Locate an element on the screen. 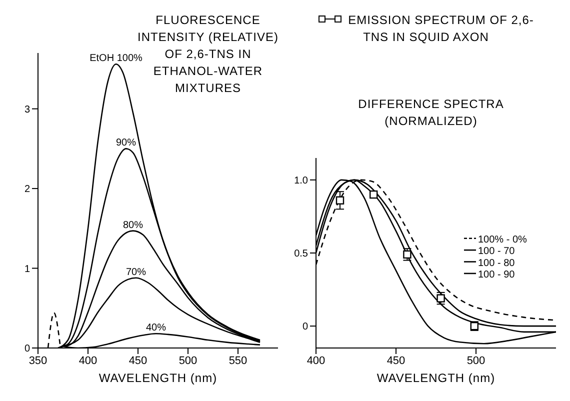  y-tick-label: 1 is located at coordinates (27, 269).